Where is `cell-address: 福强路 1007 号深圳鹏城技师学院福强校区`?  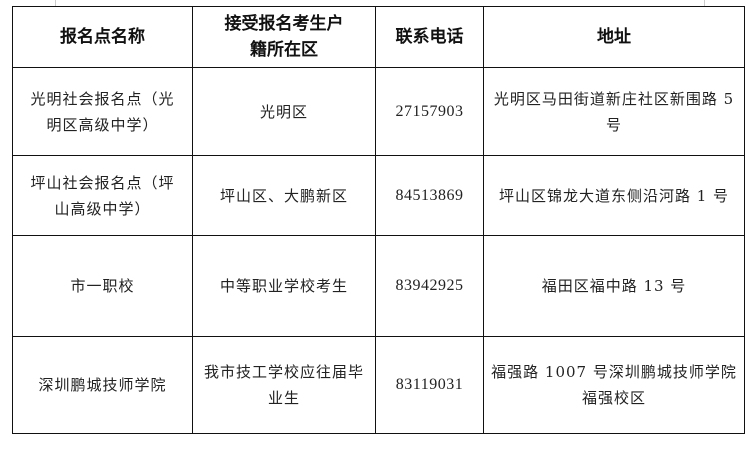
cell-address: 福强路 1007 号深圳鹏城技师学院福强校区 is located at coordinates (614, 385).